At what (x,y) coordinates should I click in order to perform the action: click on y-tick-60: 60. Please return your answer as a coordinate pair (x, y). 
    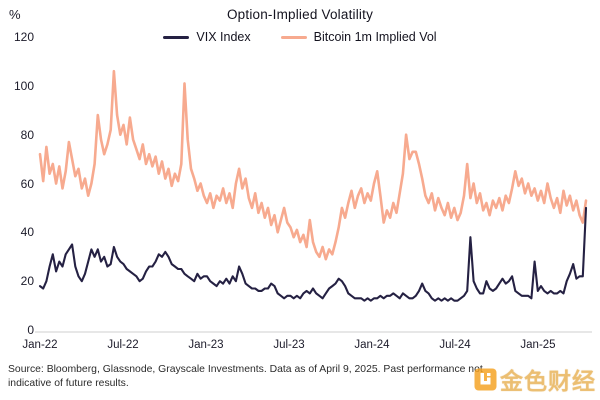
    Looking at the image, I should click on (27, 183).